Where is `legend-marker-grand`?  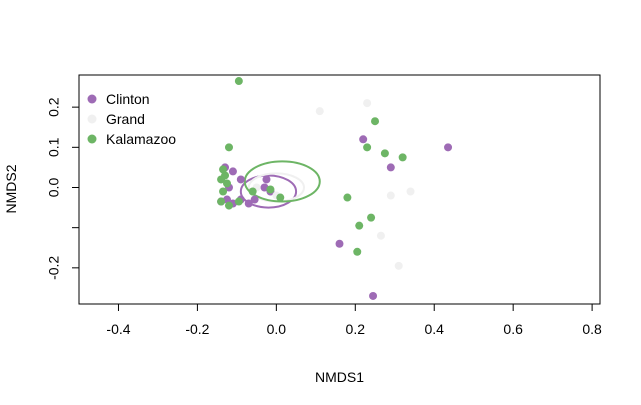 legend-marker-grand is located at coordinates (92, 119).